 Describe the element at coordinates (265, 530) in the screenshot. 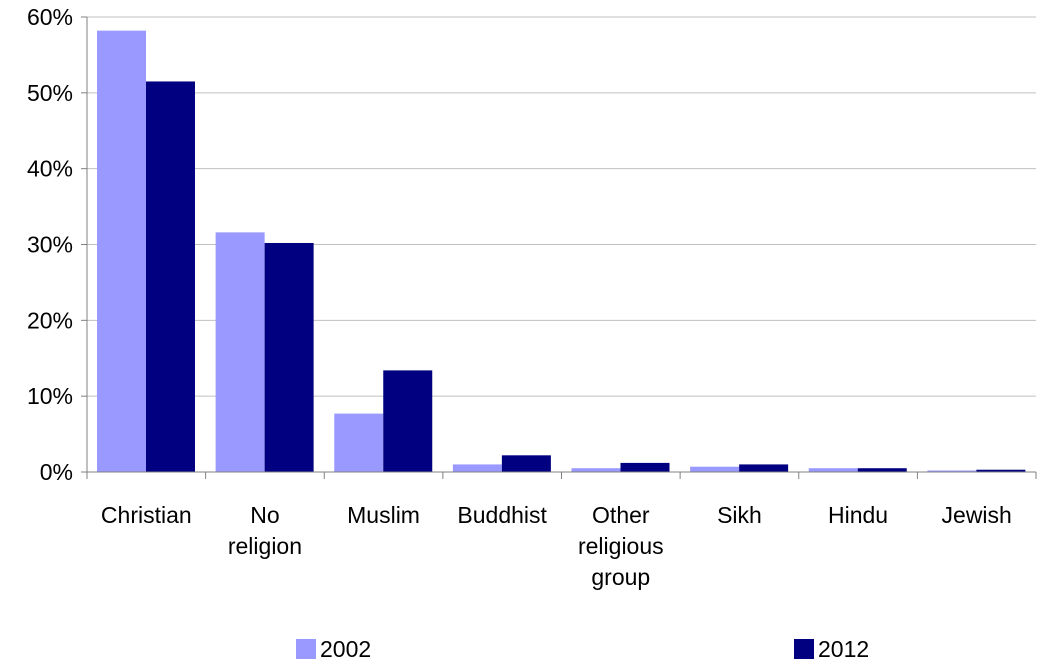

I see `x-tick-label: No religion` at that location.